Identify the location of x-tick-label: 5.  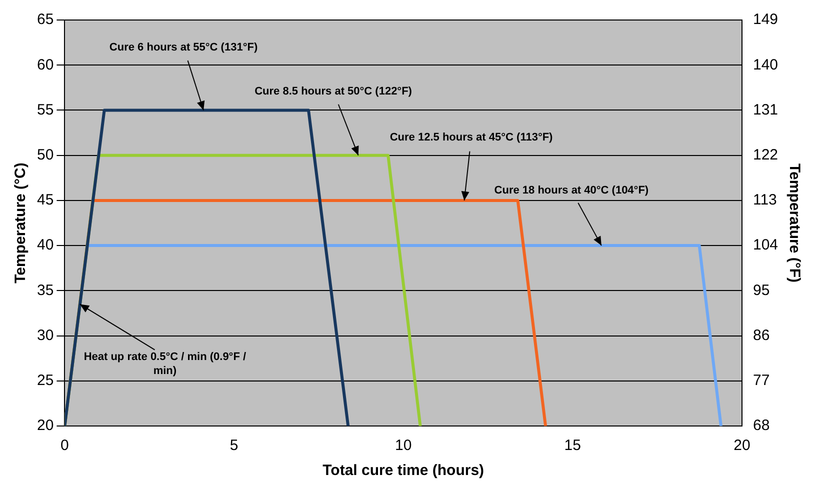
(234, 445).